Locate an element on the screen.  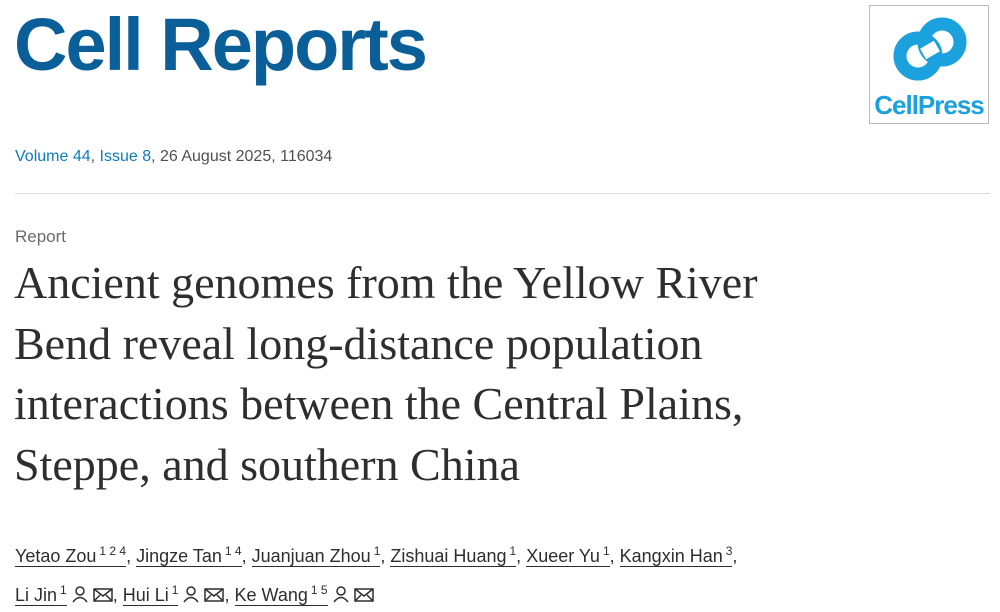
citation-details: , 26 August 2025, 116034 is located at coordinates (242, 156).